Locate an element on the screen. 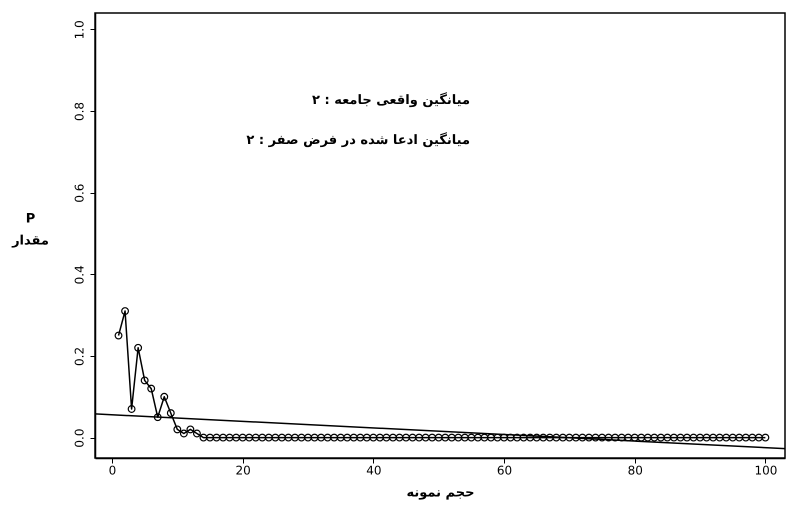 The width and height of the screenshot is (800, 521). x-tick-label: 80 is located at coordinates (635, 471).